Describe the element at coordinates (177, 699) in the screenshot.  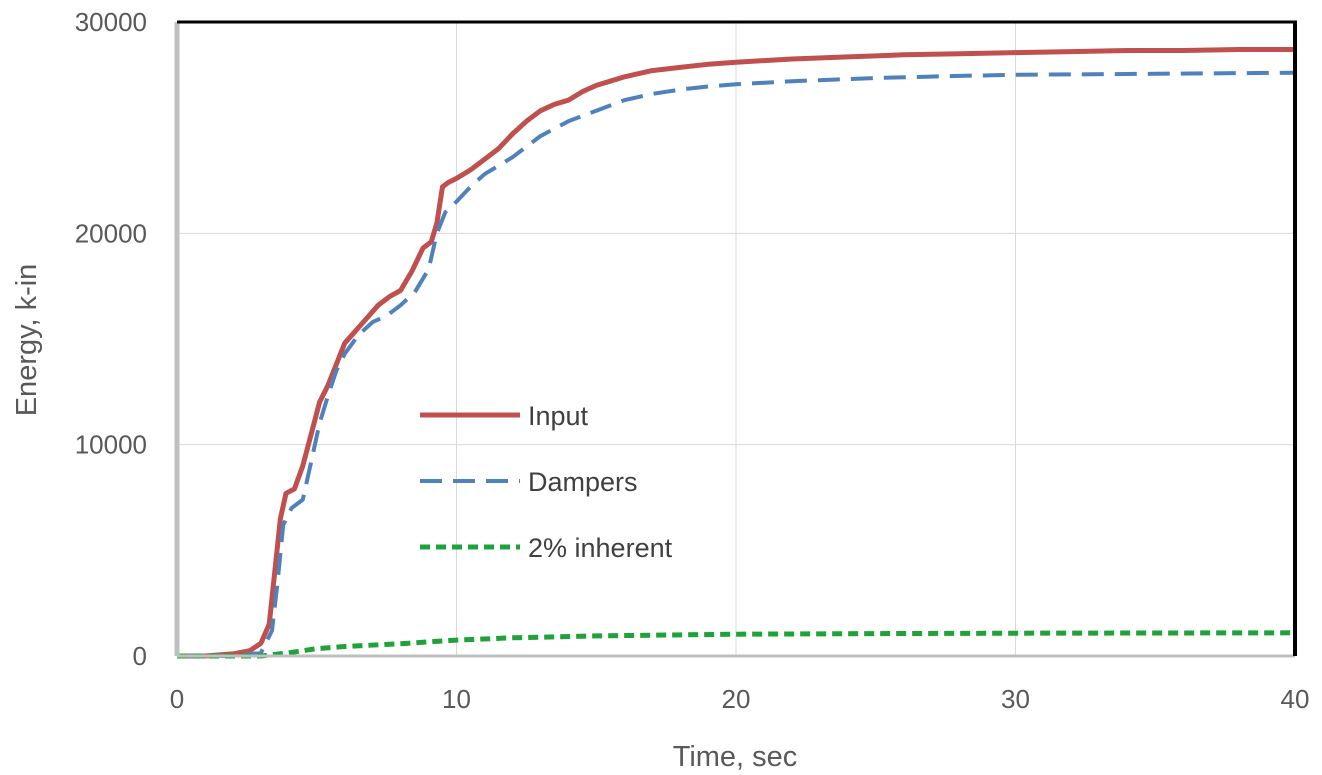
I see `x-tick-label: 0` at that location.